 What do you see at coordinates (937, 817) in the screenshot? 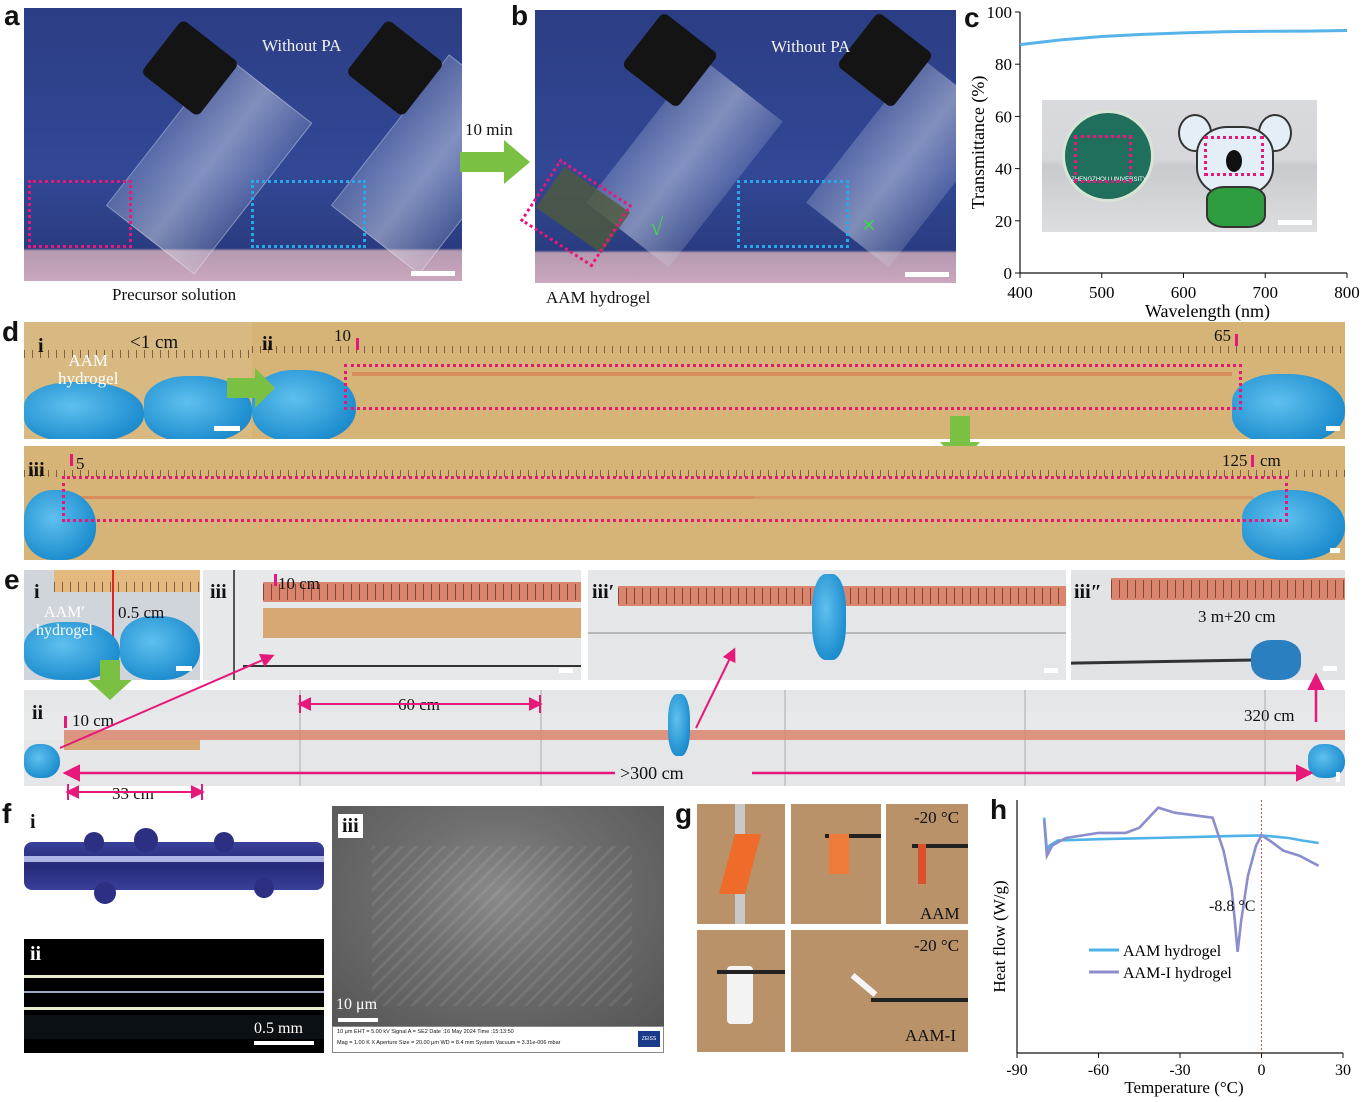
I see `panel-g-temp-1: -20 °C` at bounding box center [937, 817].